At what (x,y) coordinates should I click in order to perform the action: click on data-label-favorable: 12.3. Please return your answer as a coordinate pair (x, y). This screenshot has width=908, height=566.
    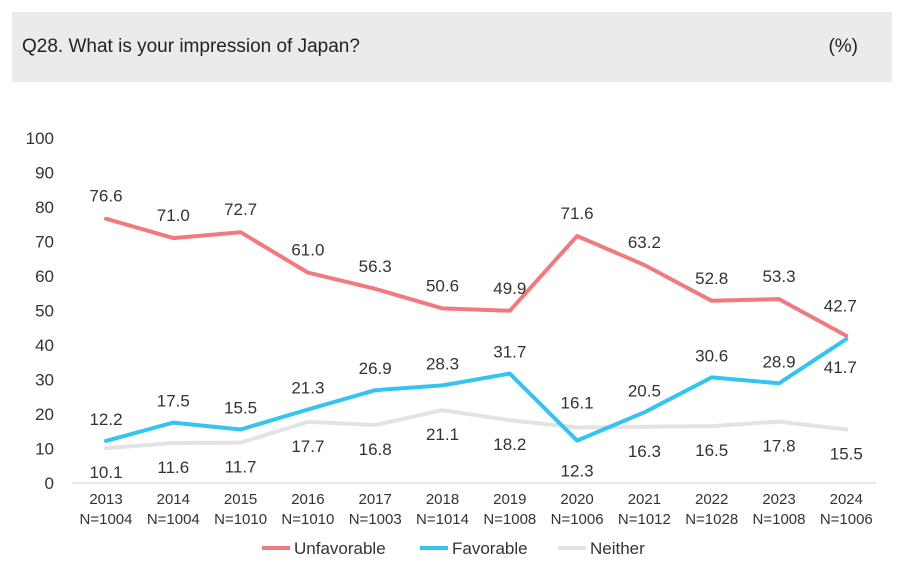
    Looking at the image, I should click on (577, 471).